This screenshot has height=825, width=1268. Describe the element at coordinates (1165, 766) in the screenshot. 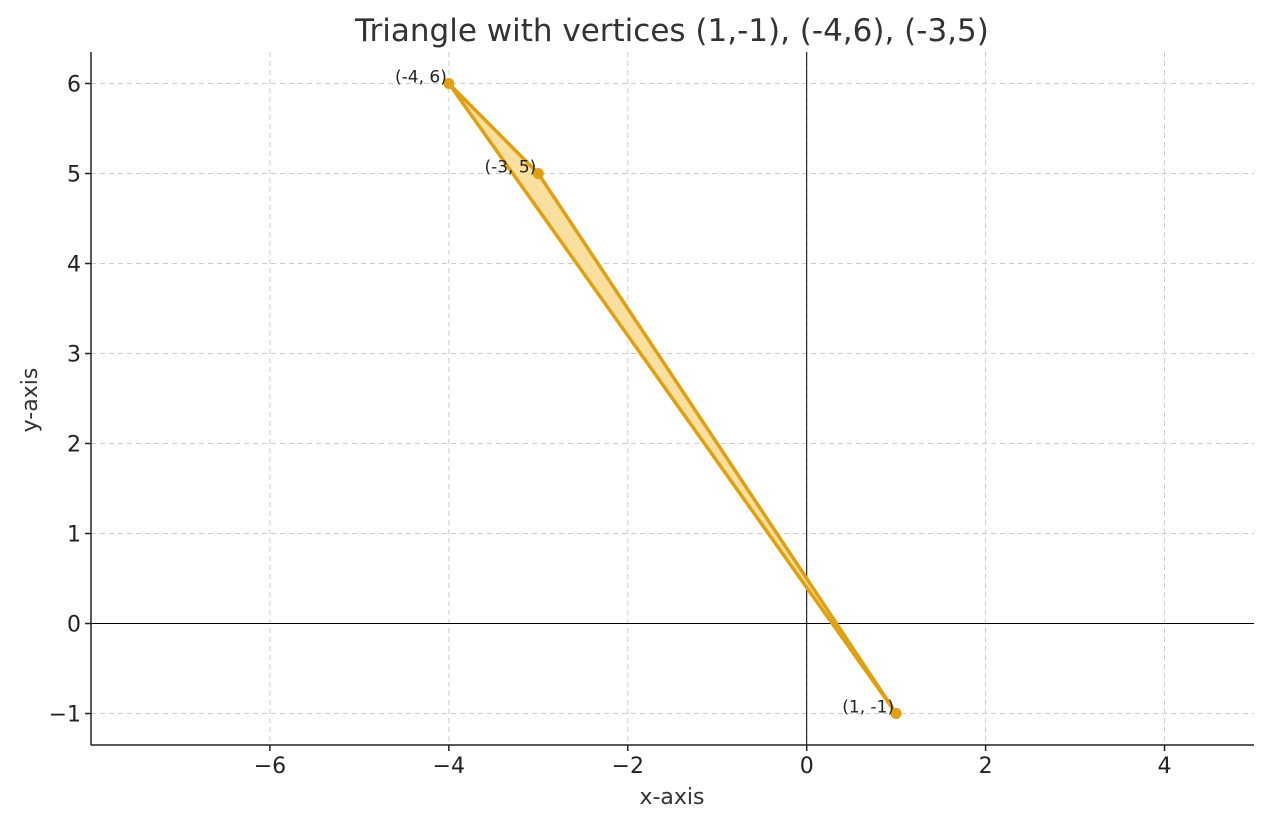

I see `x-tick-label: 4` at that location.